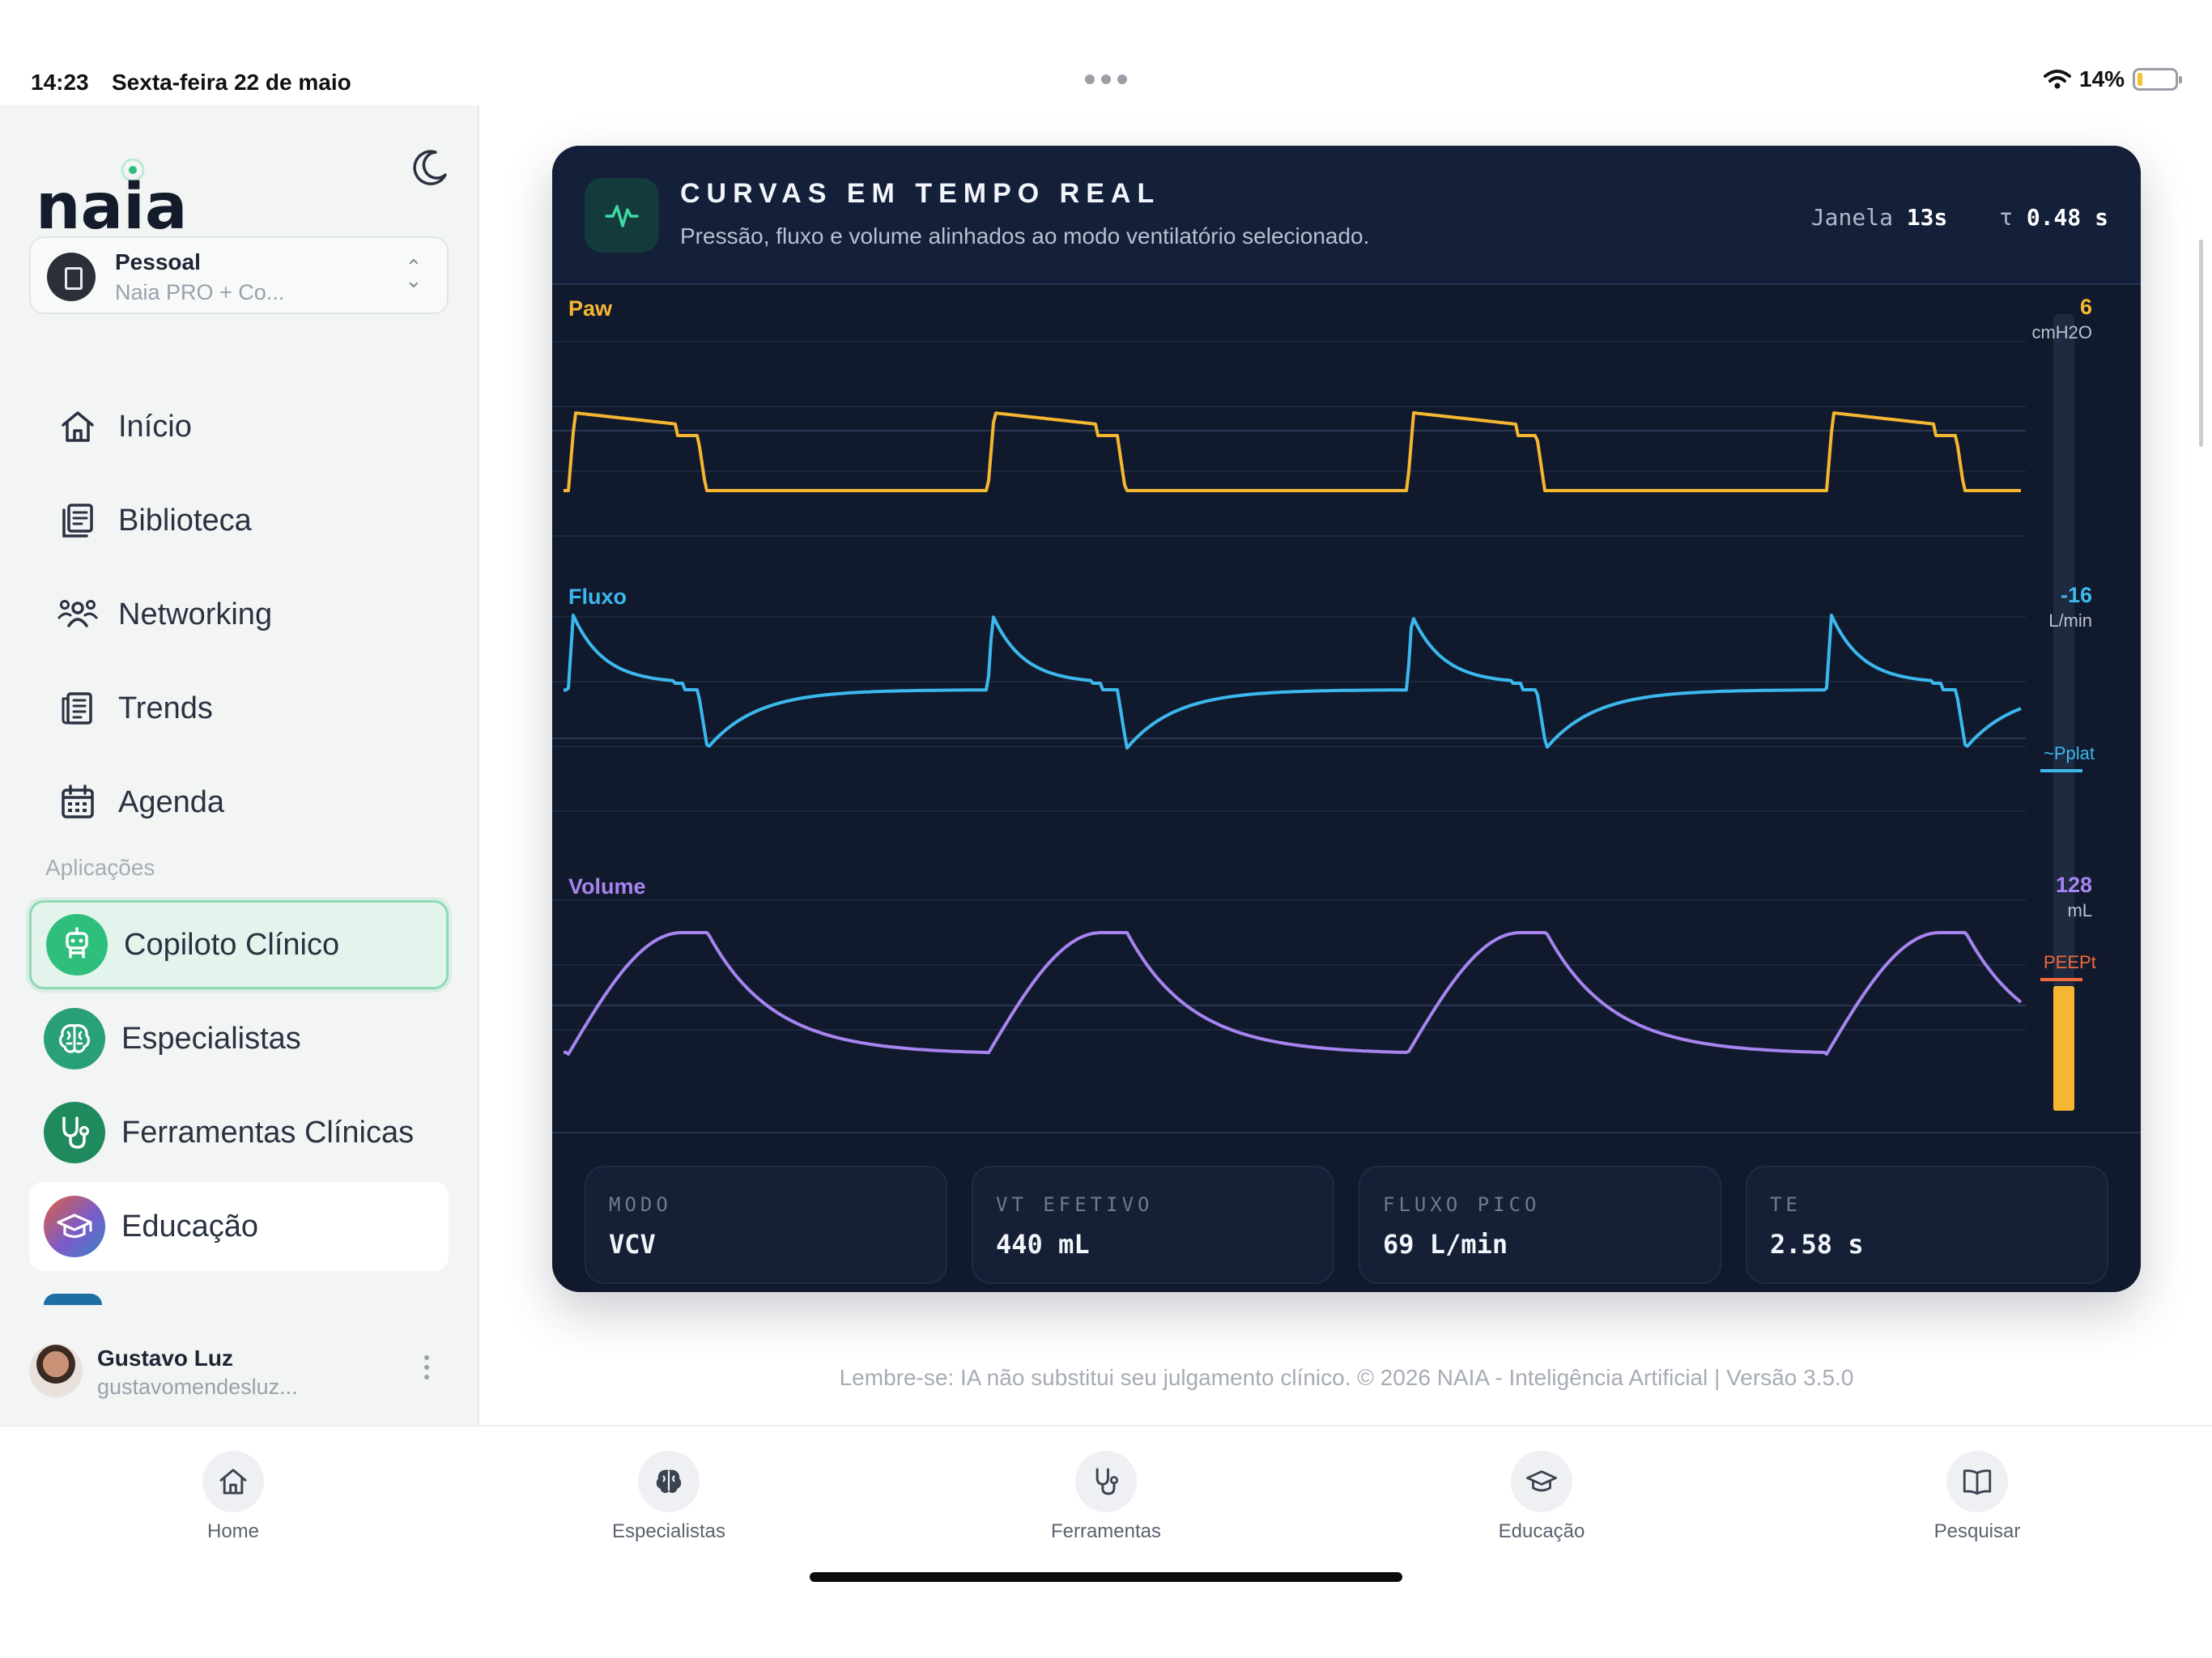 This screenshot has width=2212, height=1658. I want to click on nav-item-label: Início, so click(155, 426).